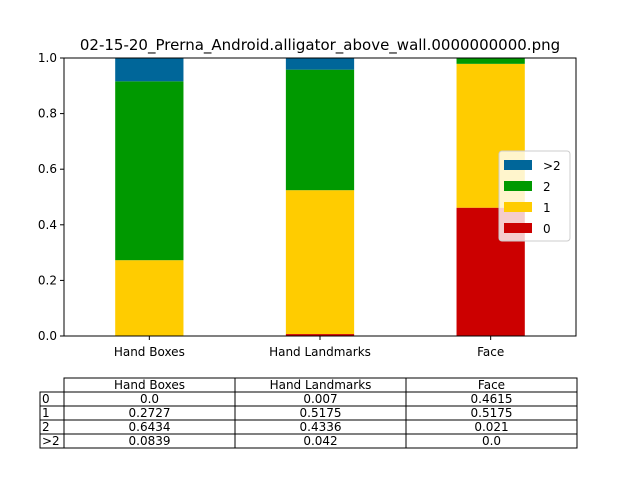  Describe the element at coordinates (491, 385) in the screenshot. I see `table-column-header: Face` at that location.